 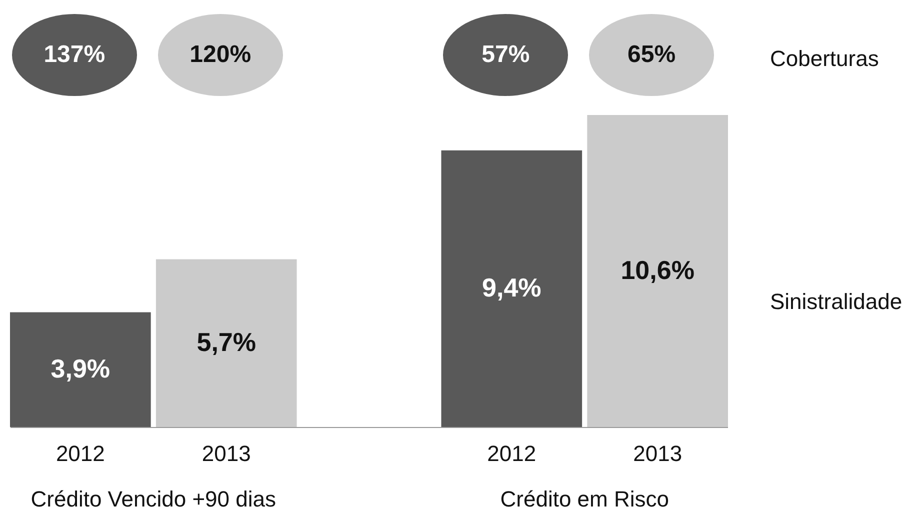 What do you see at coordinates (506, 55) in the screenshot?
I see `text: 57%` at bounding box center [506, 55].